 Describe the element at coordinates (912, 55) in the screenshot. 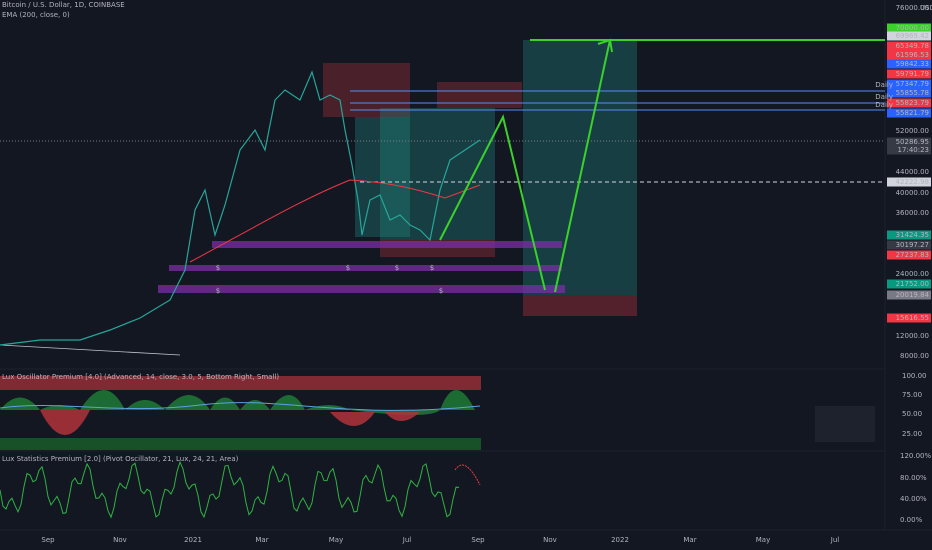

I see `price-label: 61596.53` at that location.